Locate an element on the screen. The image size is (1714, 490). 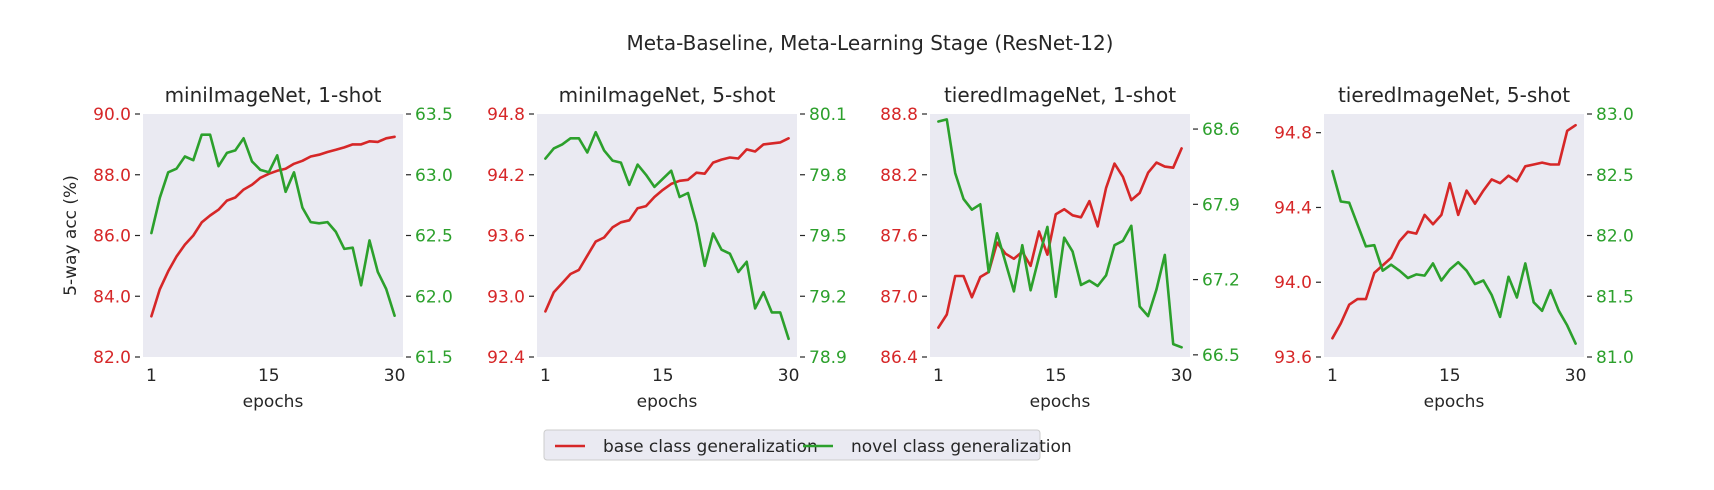
y-right-tick-label: 81.5 is located at coordinates (1615, 297).